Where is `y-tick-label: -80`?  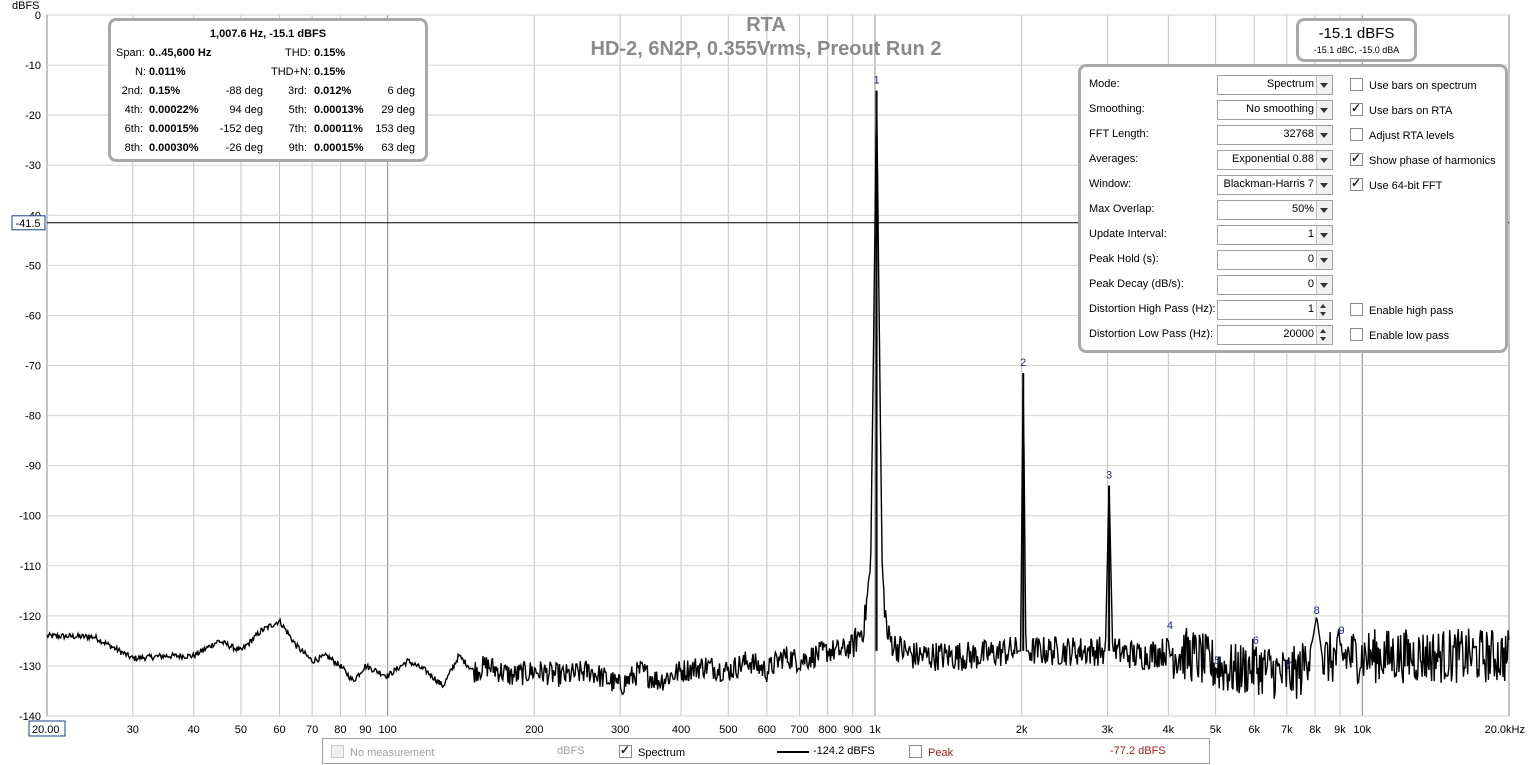
y-tick-label: -80 is located at coordinates (33, 417).